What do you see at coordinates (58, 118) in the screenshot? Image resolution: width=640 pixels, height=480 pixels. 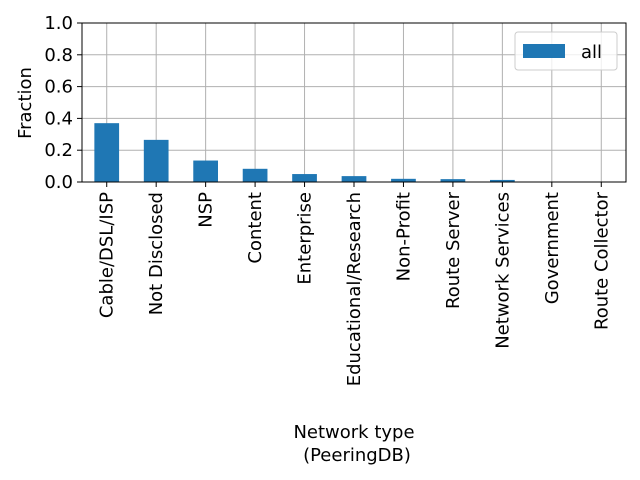 I see `y-tick-label: 0.4` at bounding box center [58, 118].